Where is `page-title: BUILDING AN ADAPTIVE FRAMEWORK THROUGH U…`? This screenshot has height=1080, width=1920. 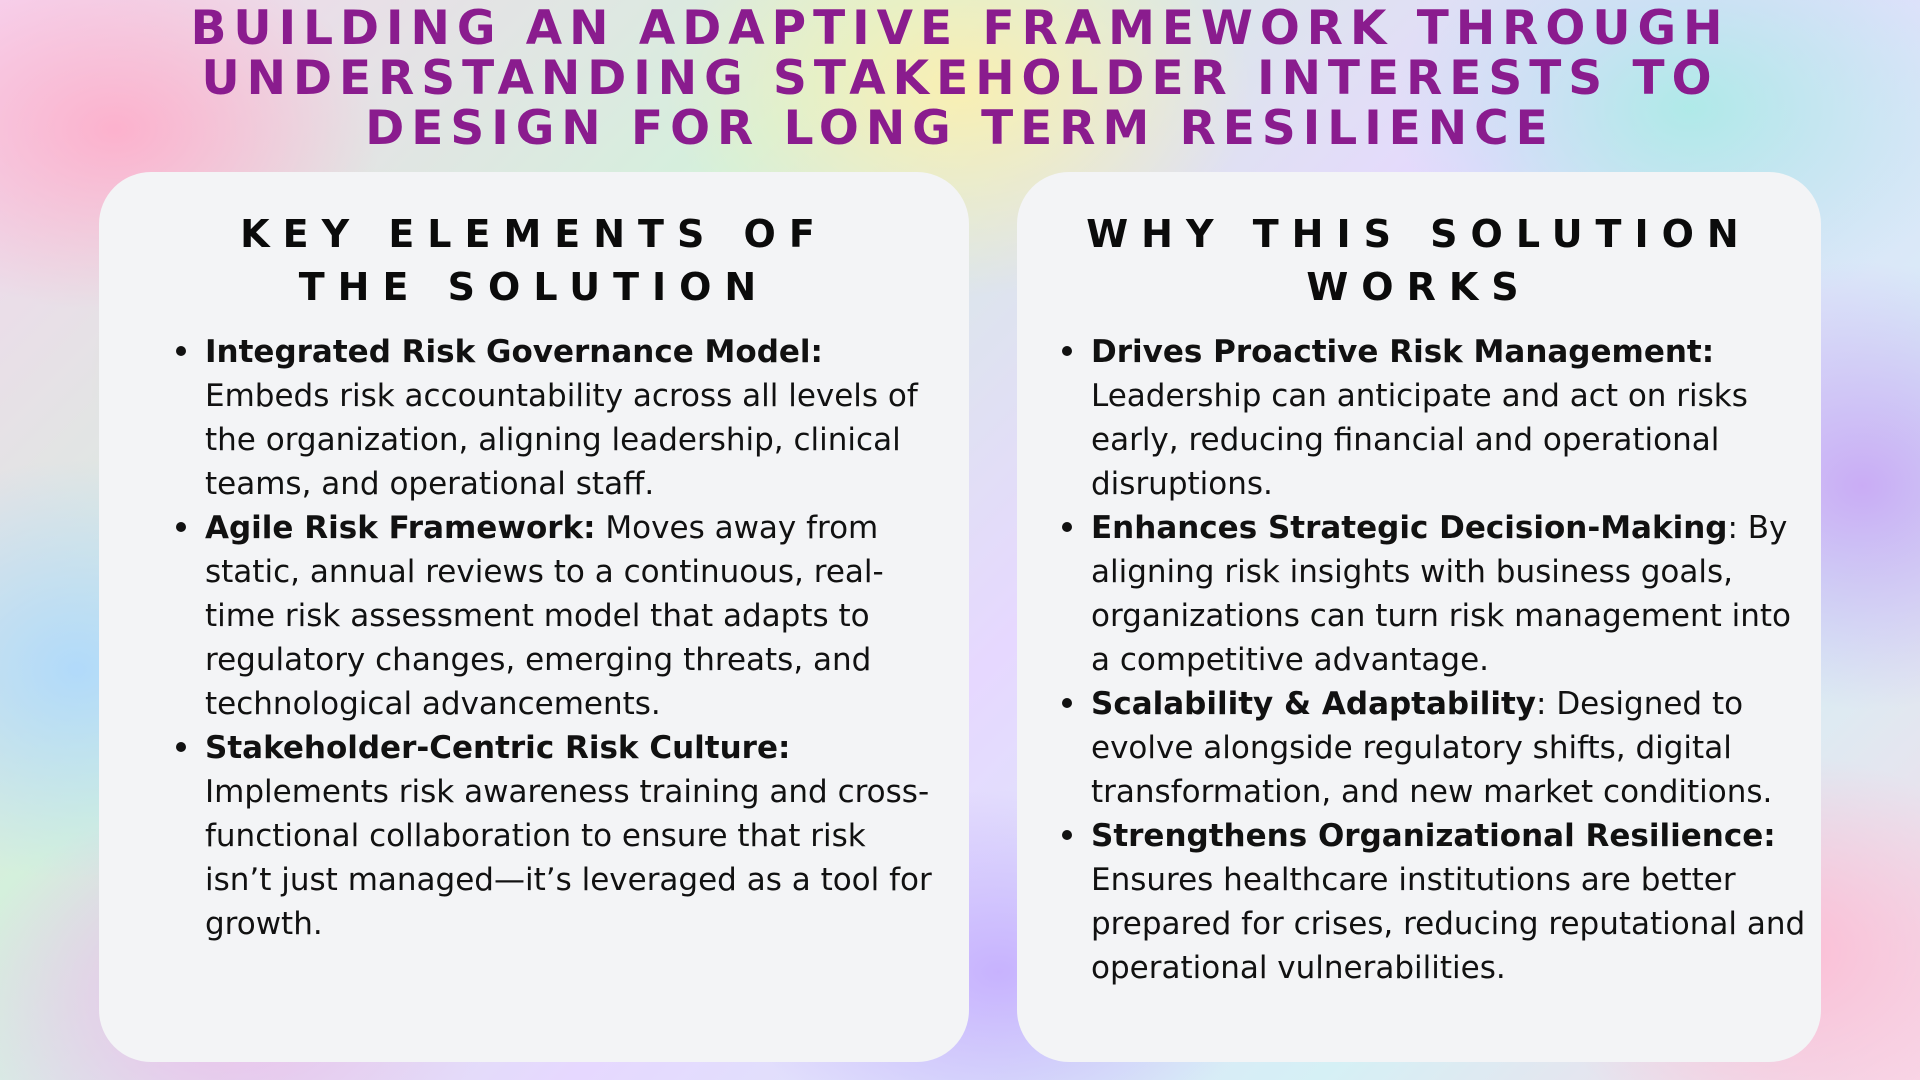
page-title: BUILDING AN ADAPTIVE FRAMEWORK THROUGH U… is located at coordinates (960, 79).